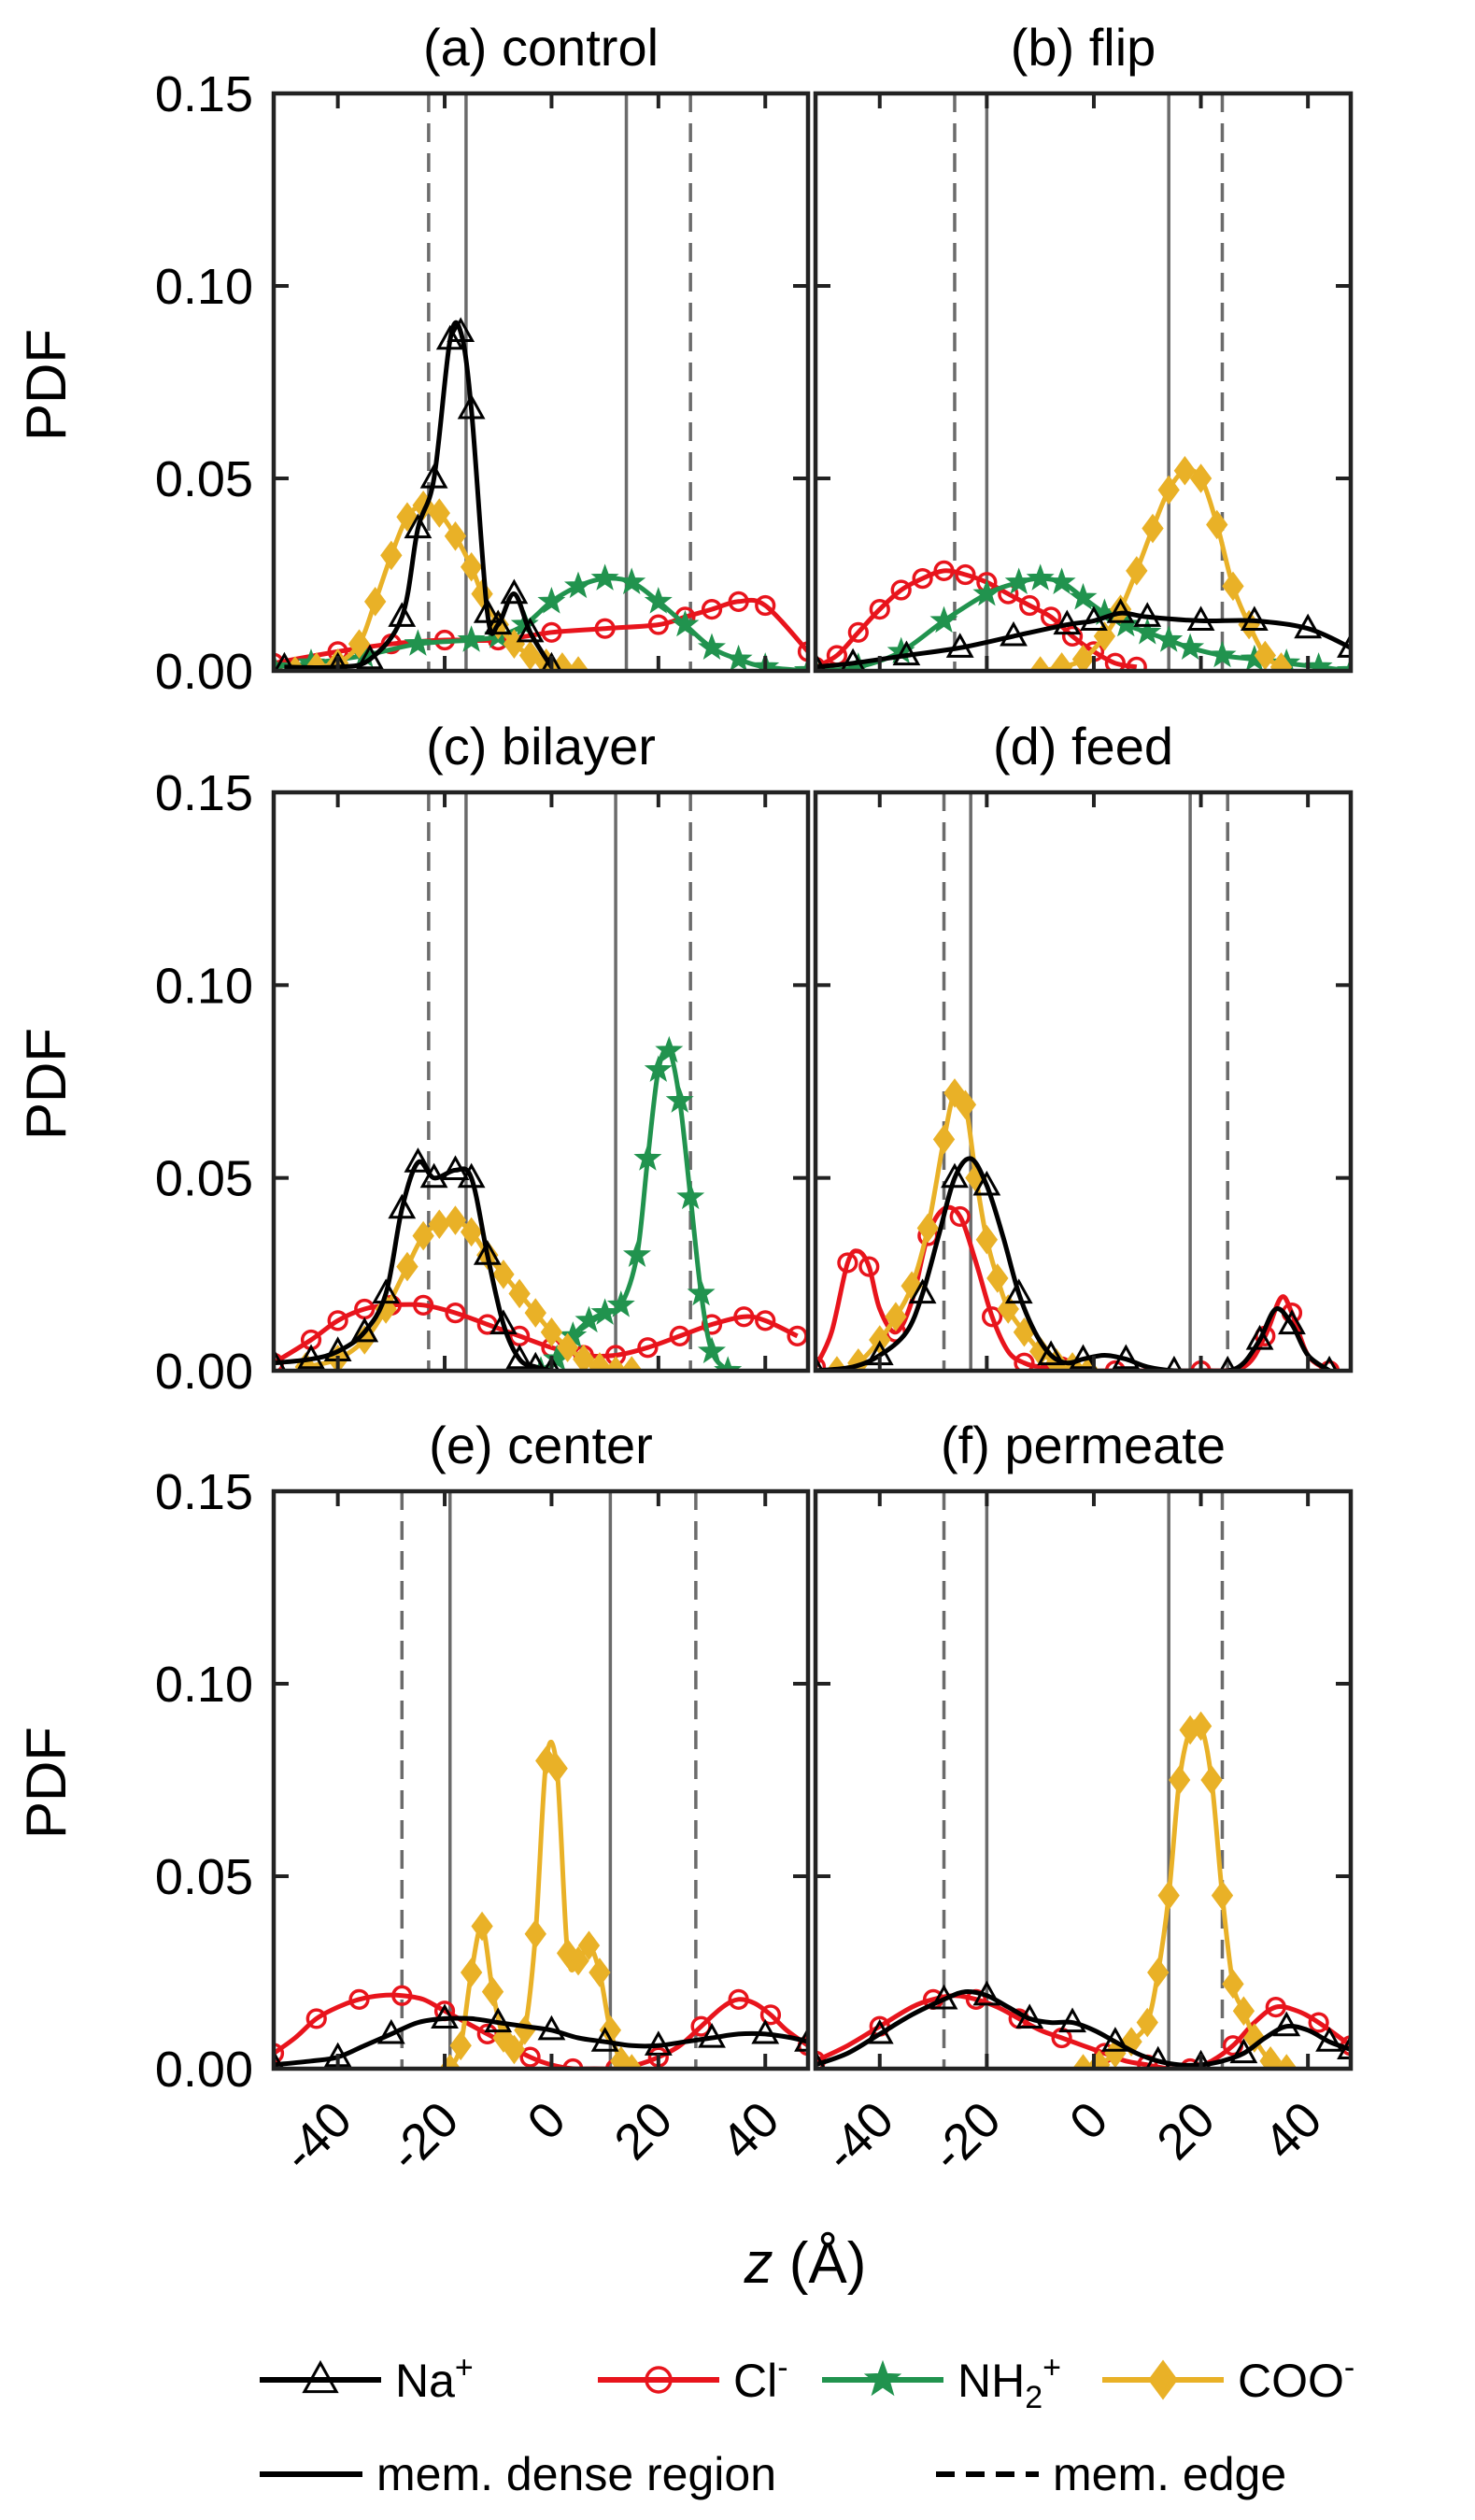  What do you see at coordinates (1296, 2378) in the screenshot?
I see `legend-label-coo: COO-` at bounding box center [1296, 2378].